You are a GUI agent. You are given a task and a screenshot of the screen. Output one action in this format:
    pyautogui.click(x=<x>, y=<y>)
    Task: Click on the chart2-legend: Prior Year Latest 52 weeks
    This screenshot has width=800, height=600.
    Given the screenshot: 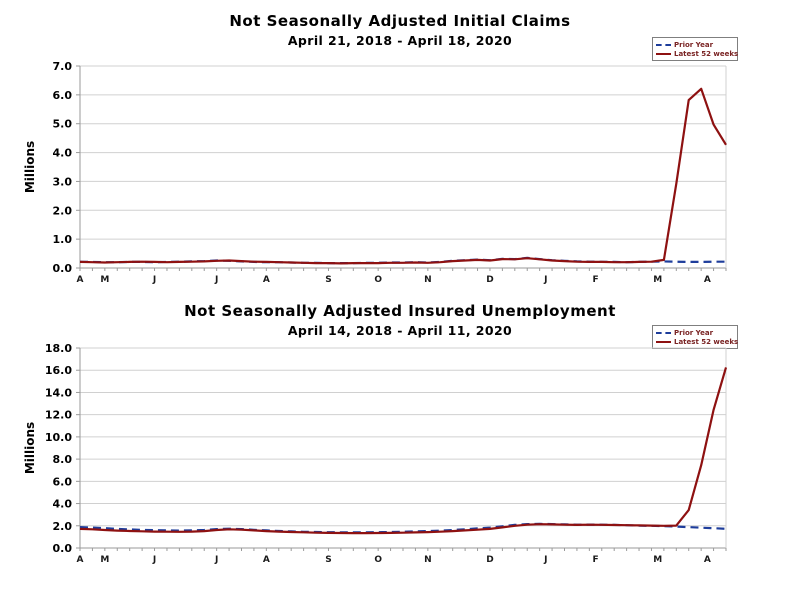 What is the action you would take?
    pyautogui.click(x=695, y=337)
    